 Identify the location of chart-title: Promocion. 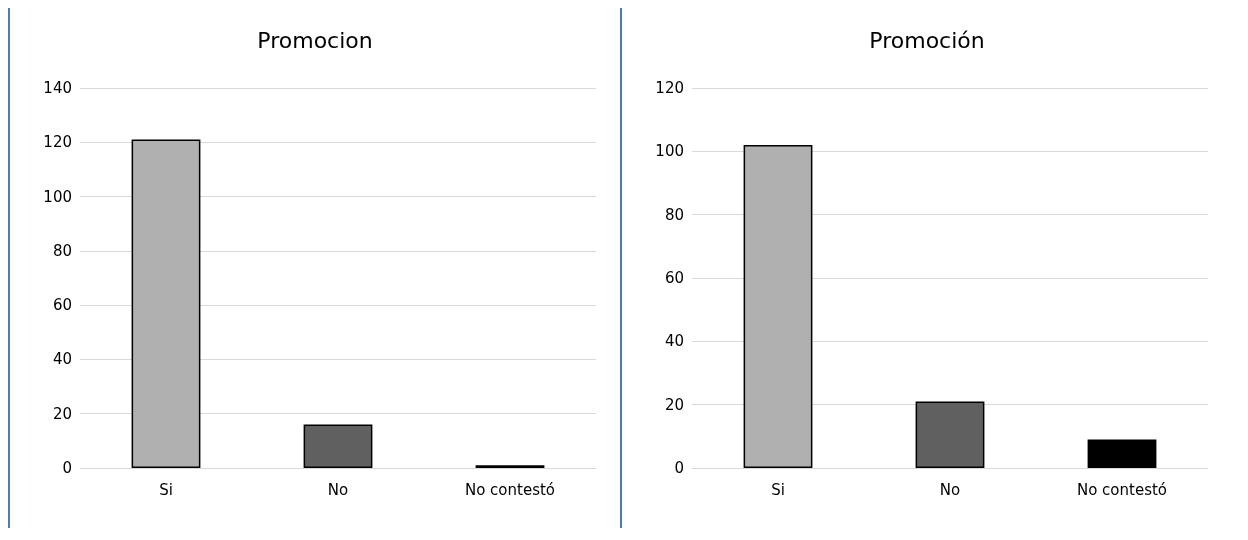
(315, 40).